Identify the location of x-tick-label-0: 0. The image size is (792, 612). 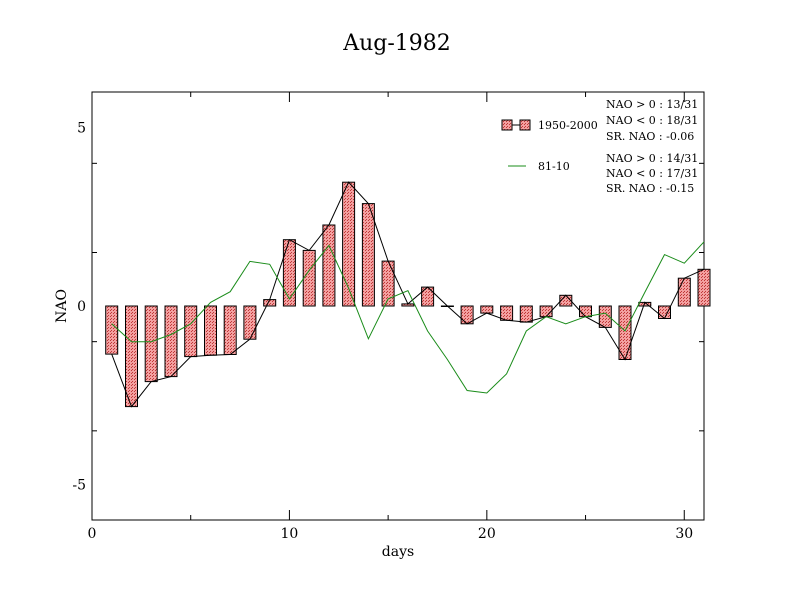
(92, 534).